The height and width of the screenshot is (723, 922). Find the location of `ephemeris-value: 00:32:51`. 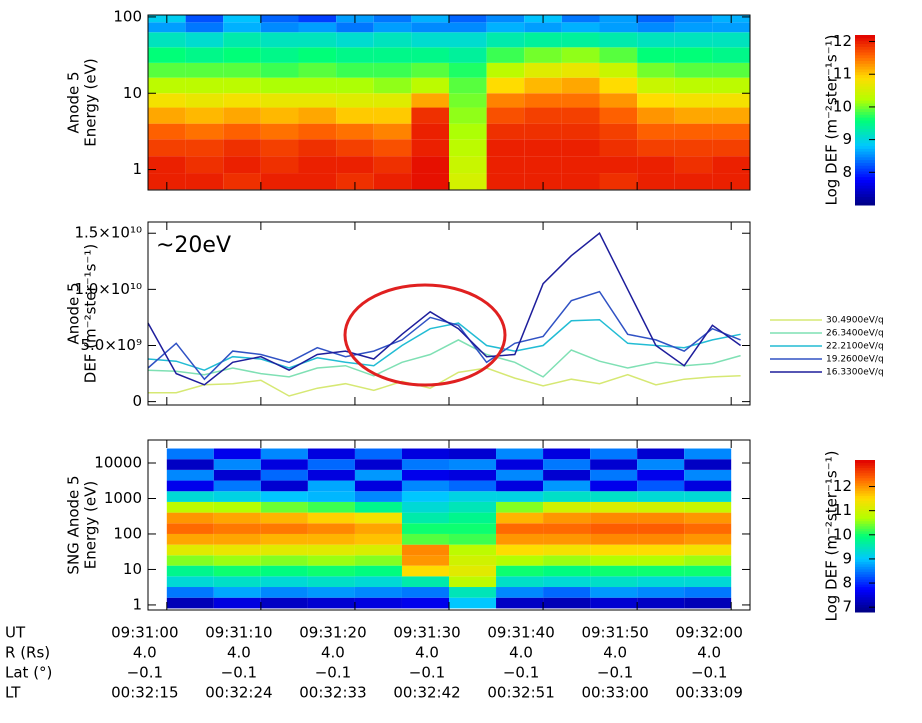

ephemeris-value: 00:32:51 is located at coordinates (520, 693).